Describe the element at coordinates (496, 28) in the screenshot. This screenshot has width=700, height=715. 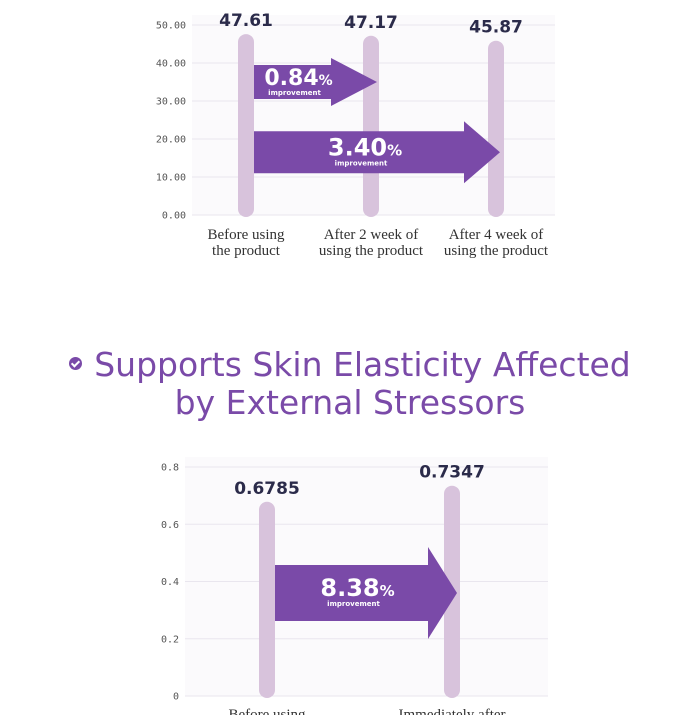
I see `bar-value-label: 45.87` at that location.